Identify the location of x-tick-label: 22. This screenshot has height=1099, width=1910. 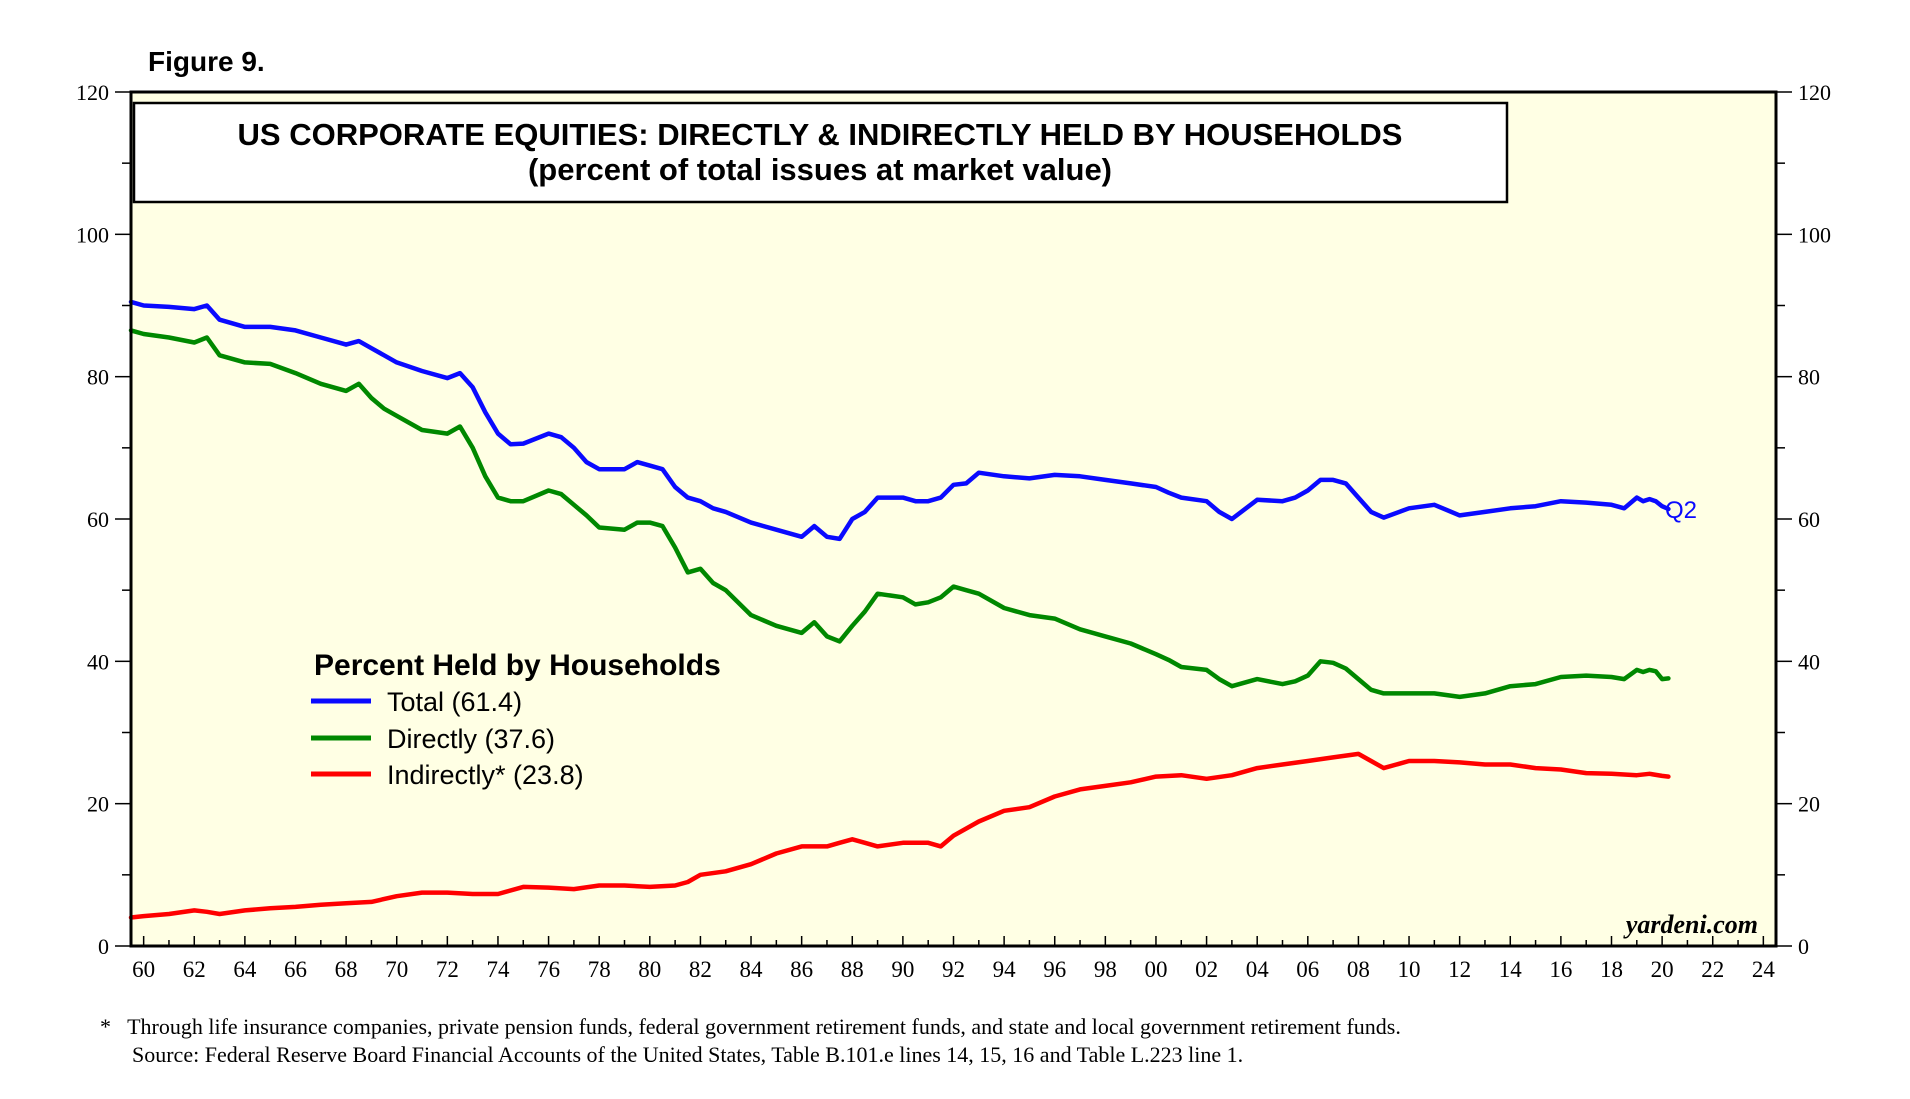
(1712, 969).